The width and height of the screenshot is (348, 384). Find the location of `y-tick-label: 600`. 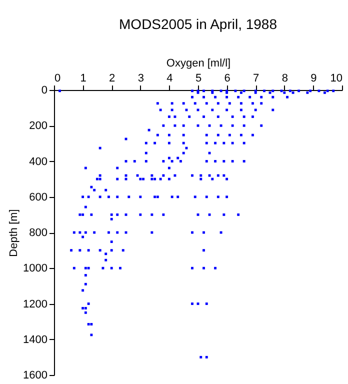

y-tick-label: 600 is located at coordinates (38, 197).